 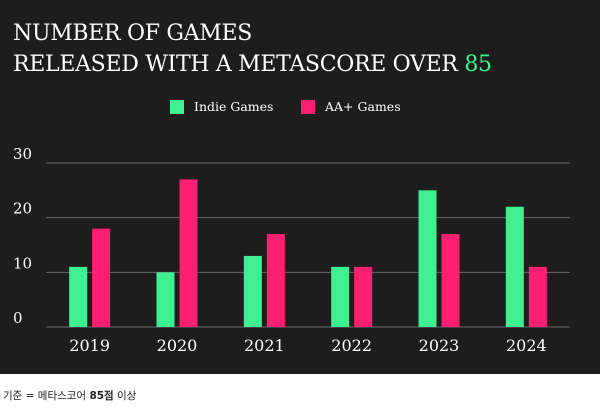 I want to click on bar-indie-2019, so click(x=78, y=296).